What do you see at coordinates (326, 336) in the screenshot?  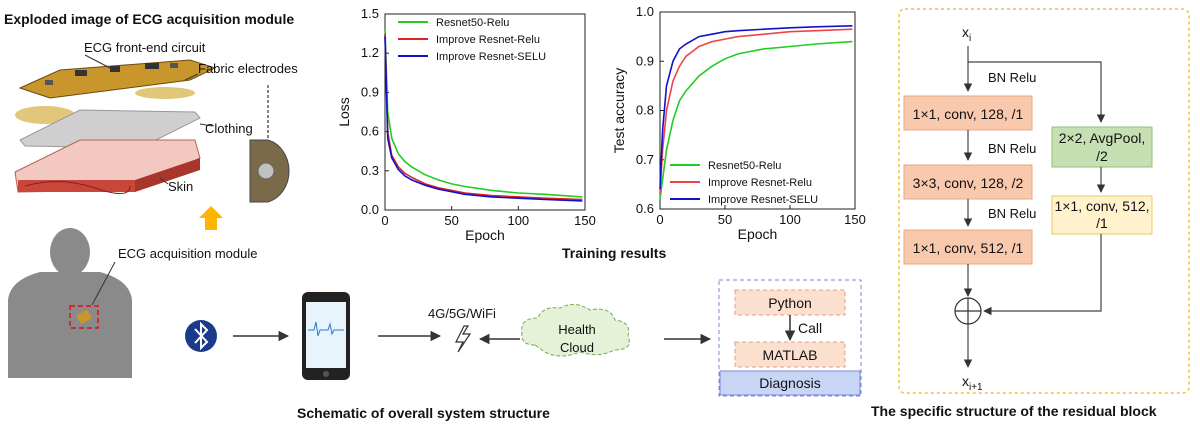 I see `smartphone-icon` at bounding box center [326, 336].